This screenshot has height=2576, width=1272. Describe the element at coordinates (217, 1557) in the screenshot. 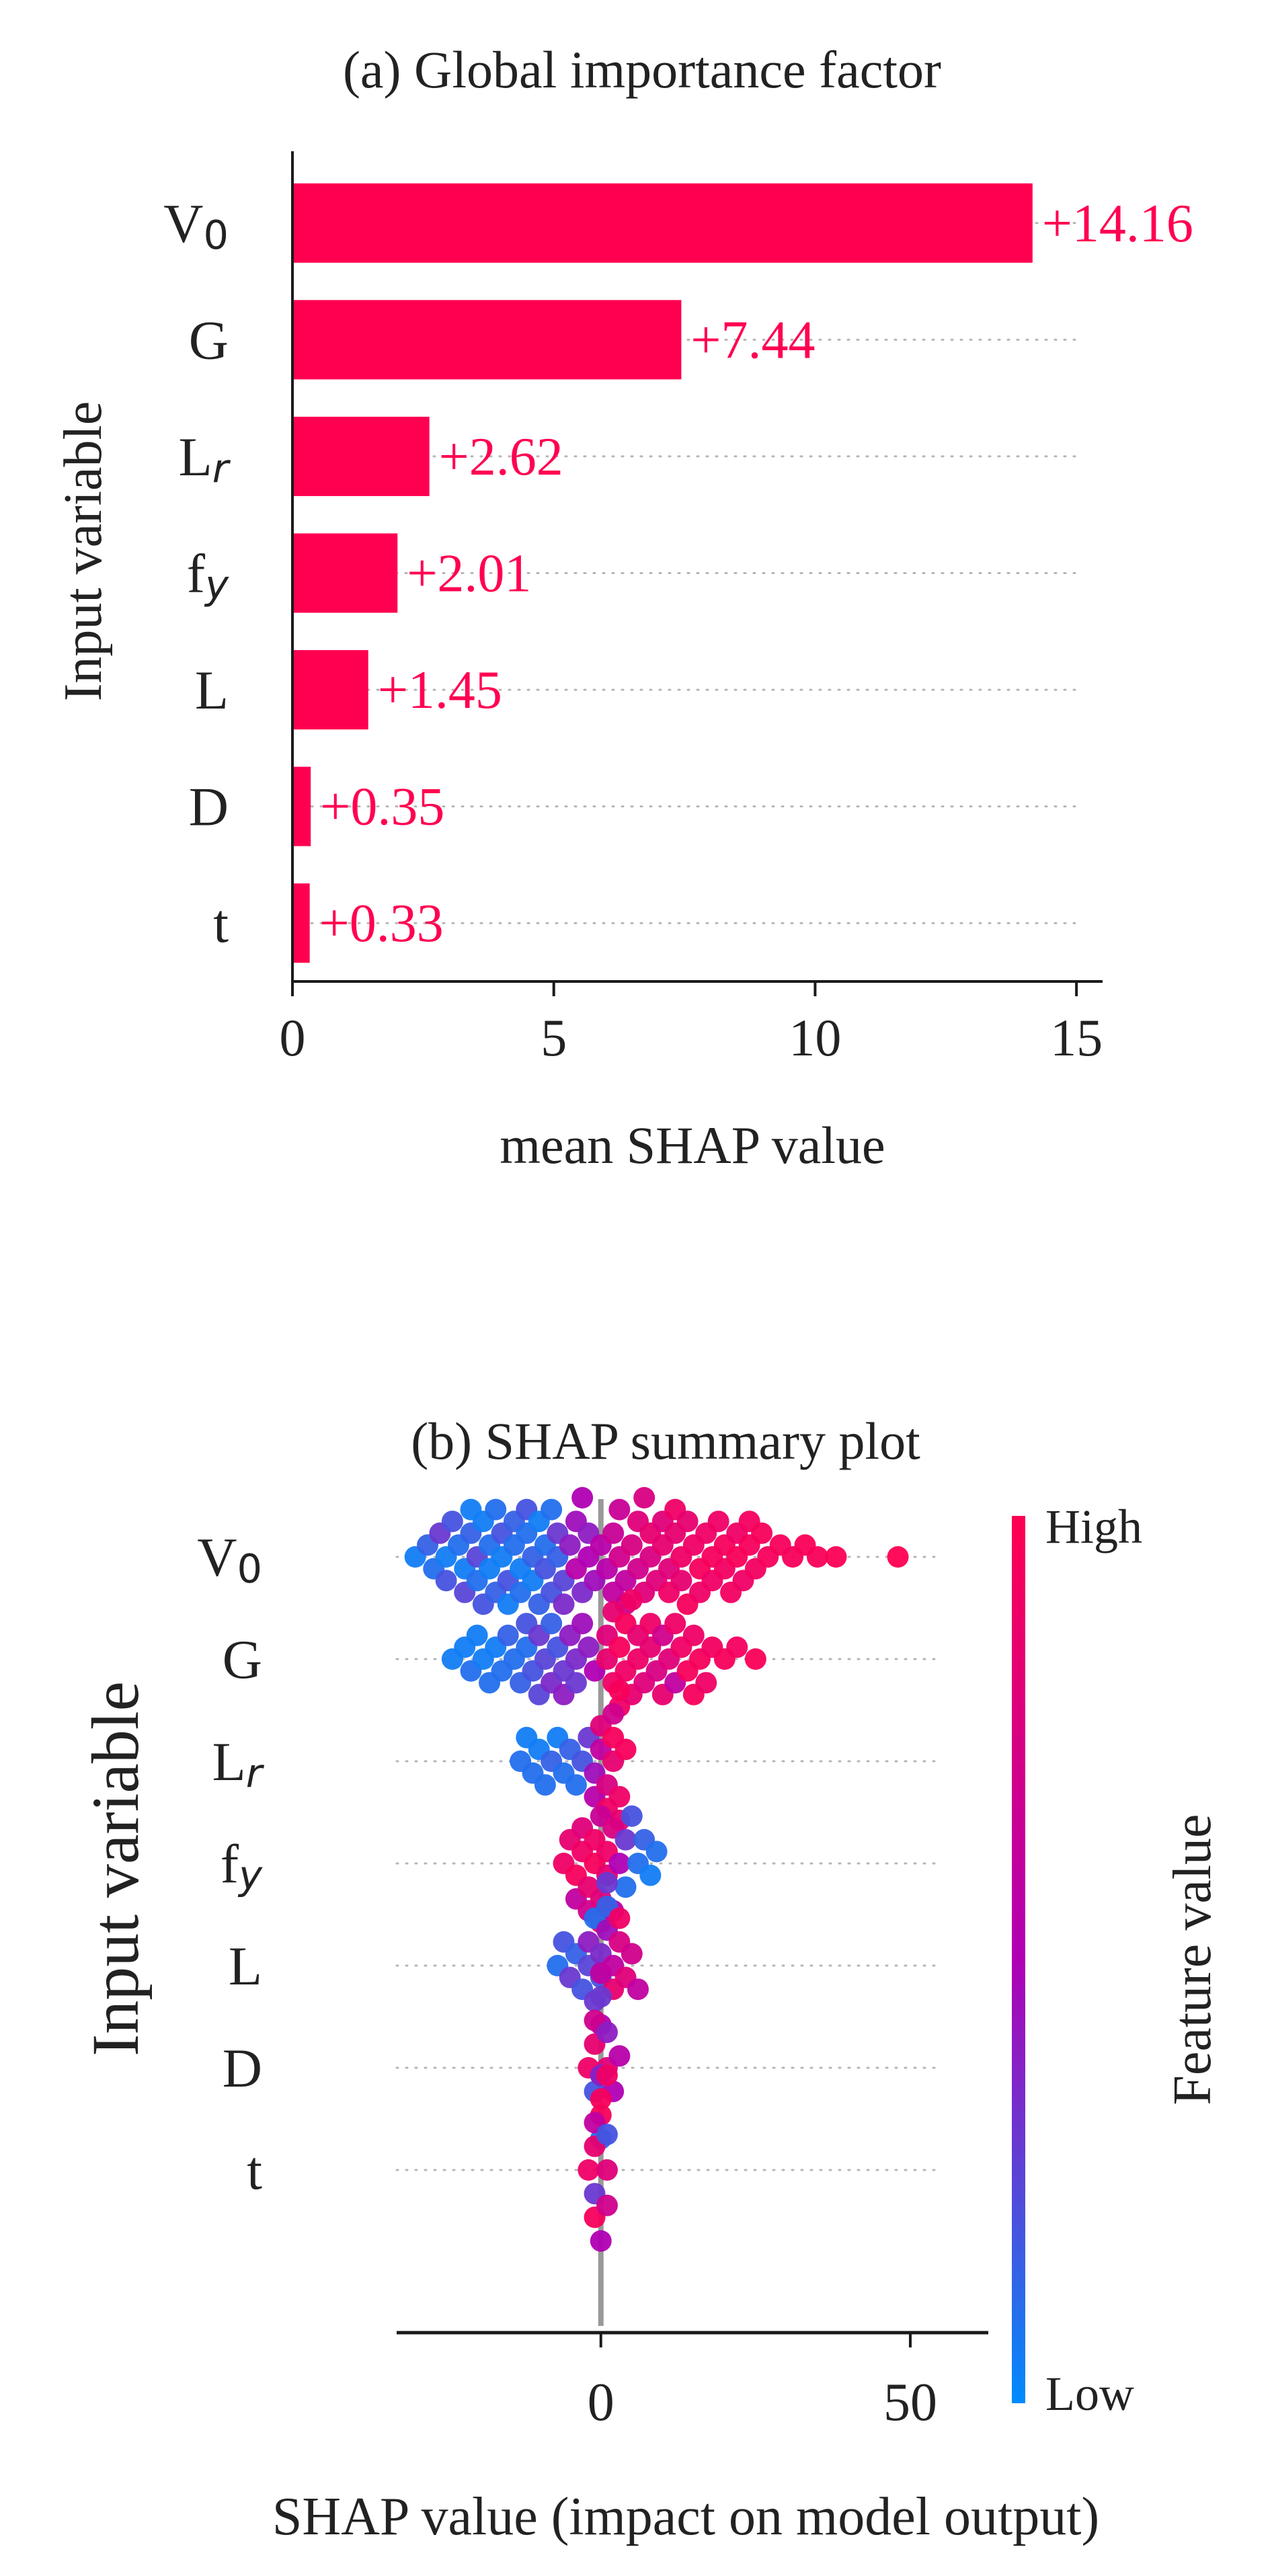

I see `chart-b-category-label-base: V` at that location.